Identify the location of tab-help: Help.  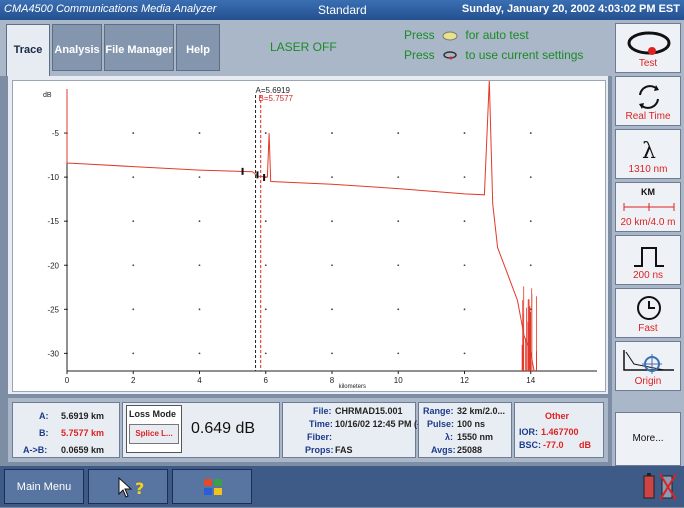
(198, 47).